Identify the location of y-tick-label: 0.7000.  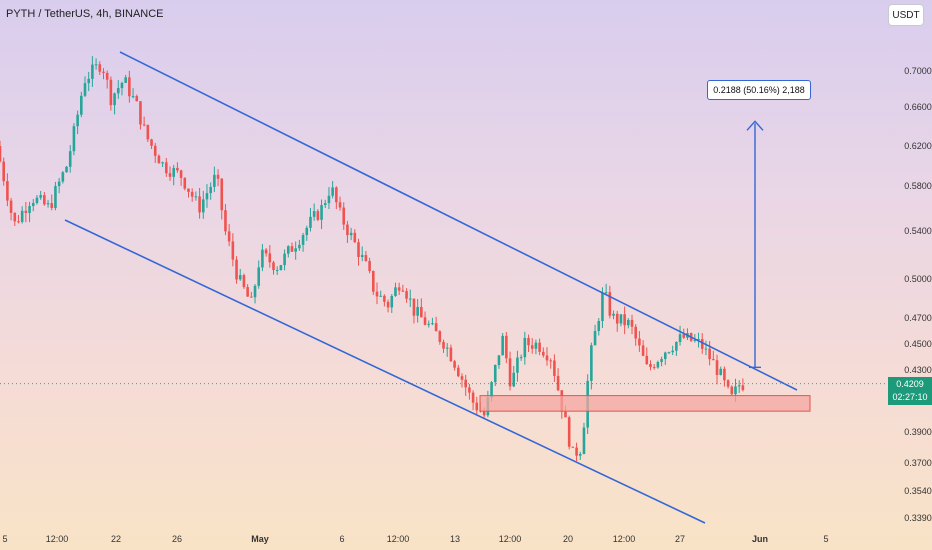
(918, 71).